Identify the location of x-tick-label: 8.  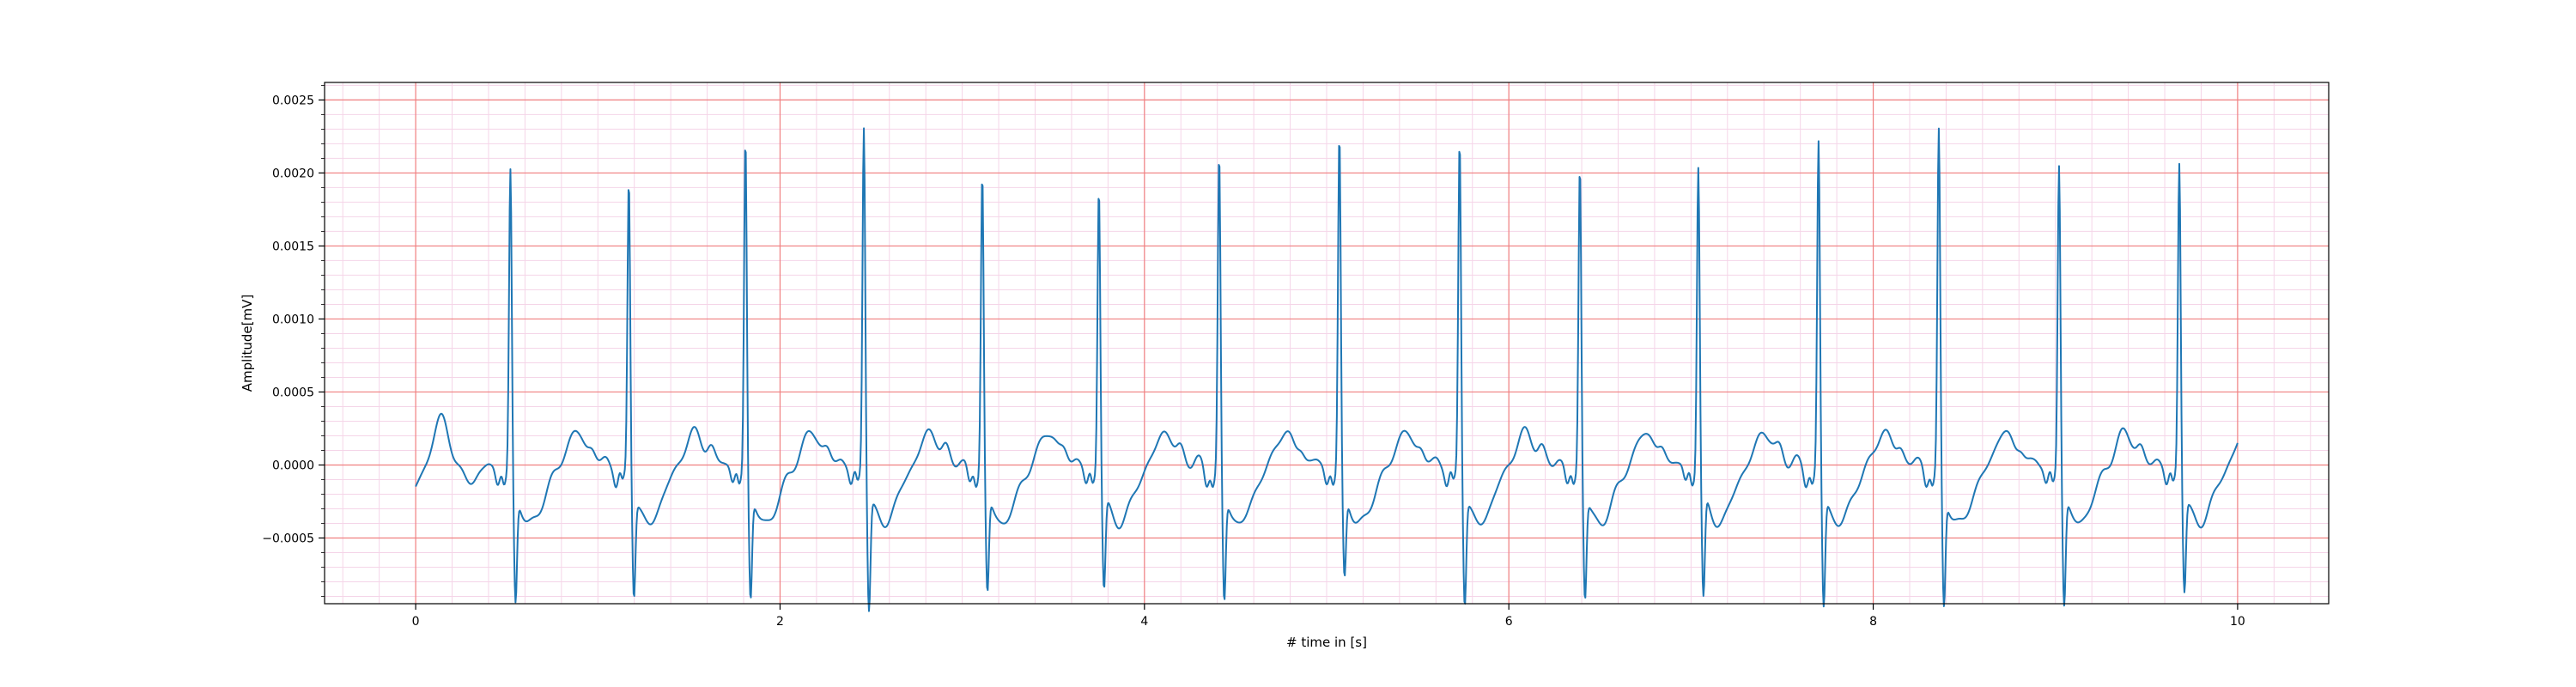
(1873, 622).